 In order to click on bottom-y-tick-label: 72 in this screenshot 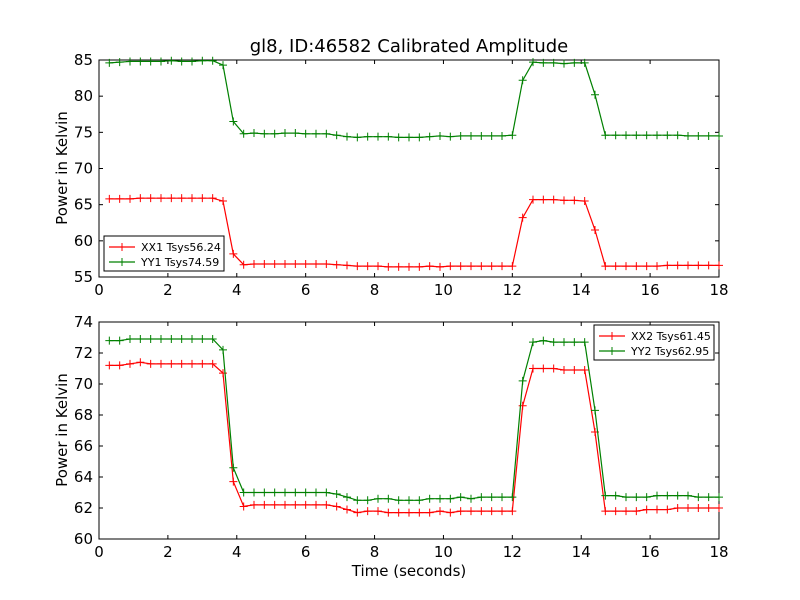, I will do `click(83, 353)`.